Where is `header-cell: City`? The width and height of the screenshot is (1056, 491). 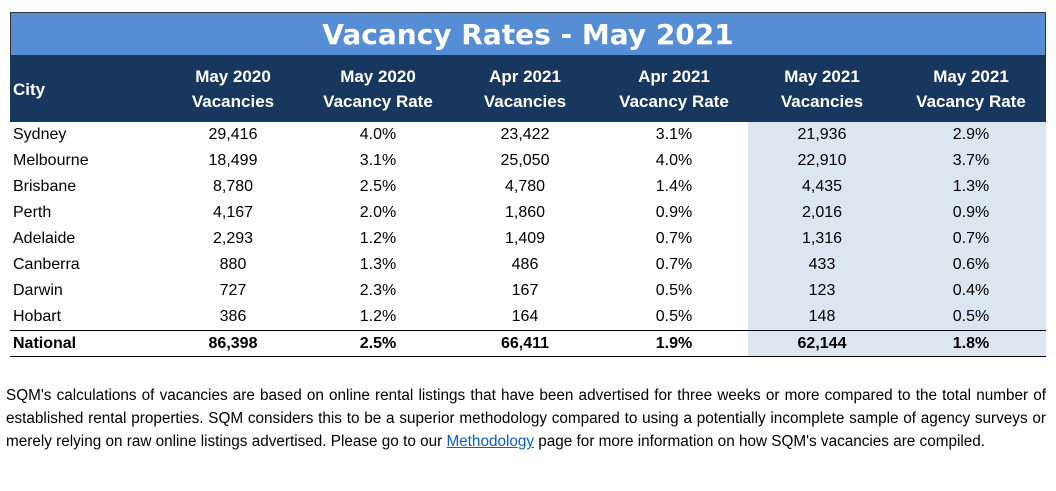 header-cell: City is located at coordinates (85, 89).